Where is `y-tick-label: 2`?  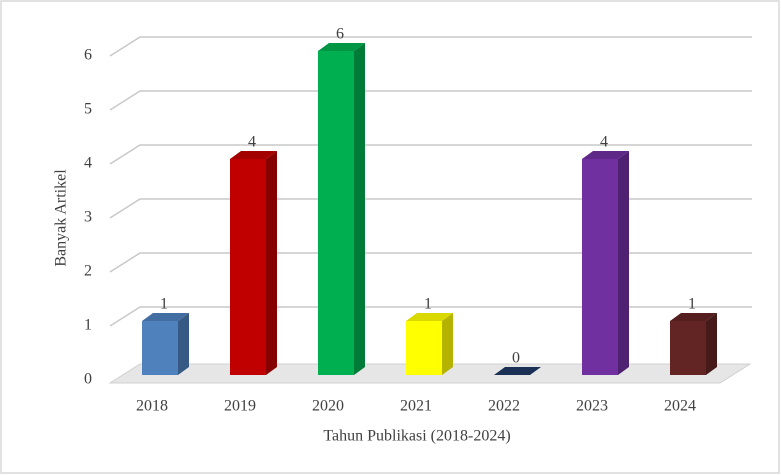 y-tick-label: 2 is located at coordinates (88, 271).